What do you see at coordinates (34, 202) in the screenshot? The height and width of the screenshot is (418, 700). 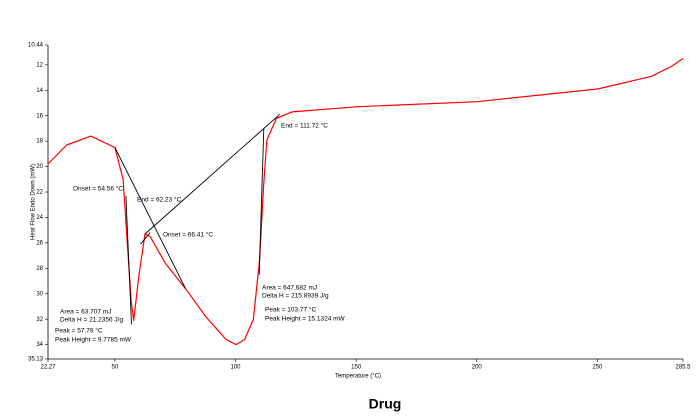 I see `y-axis-label: Heat Flow Endo Down (mW)` at bounding box center [34, 202].